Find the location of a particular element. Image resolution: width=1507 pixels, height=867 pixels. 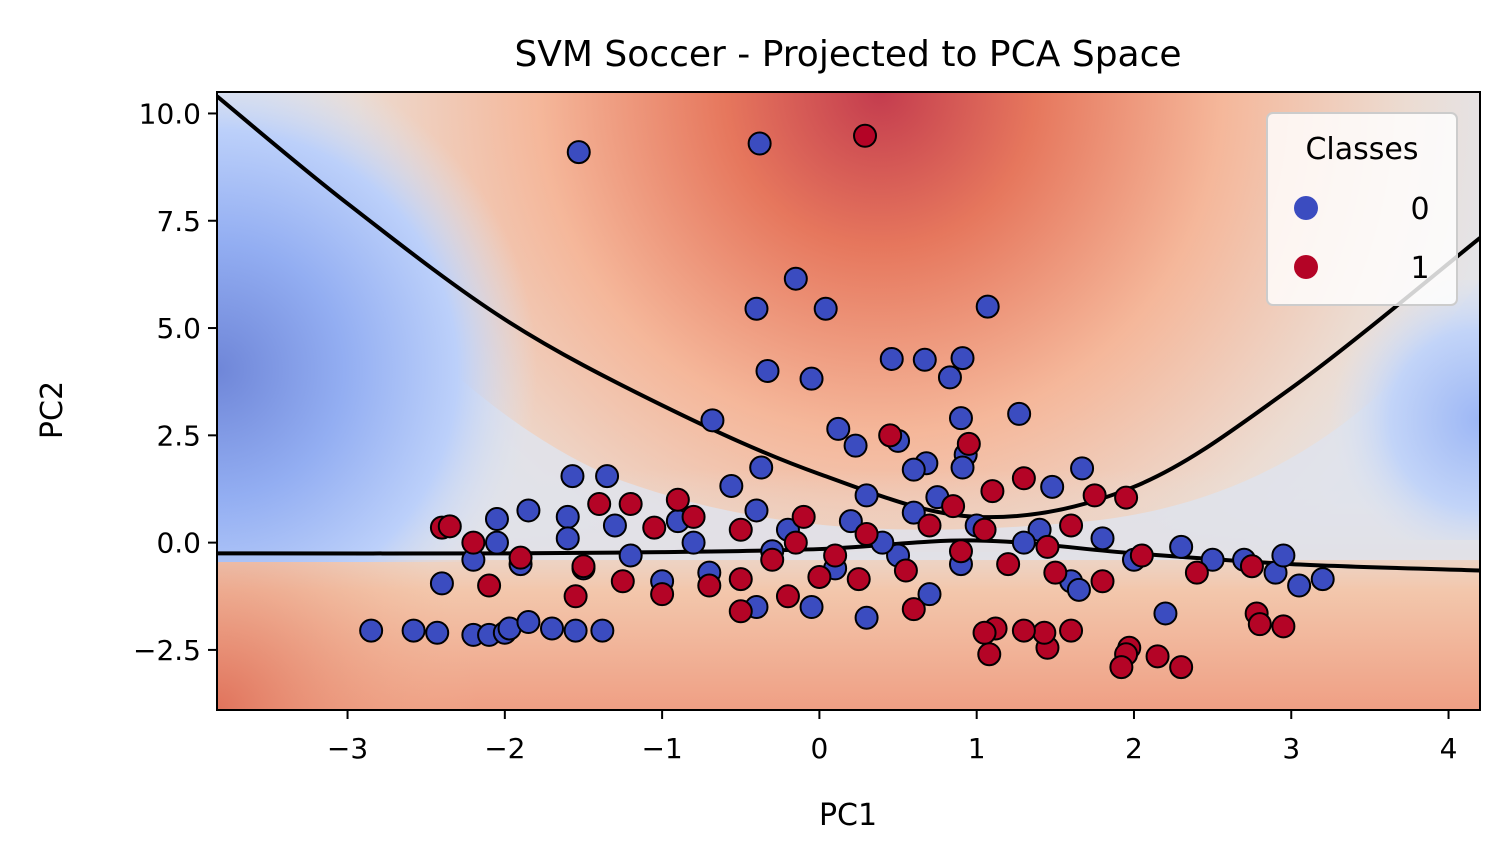

chart-title: SVM Soccer - Projected to PCA Space is located at coordinates (847, 54).